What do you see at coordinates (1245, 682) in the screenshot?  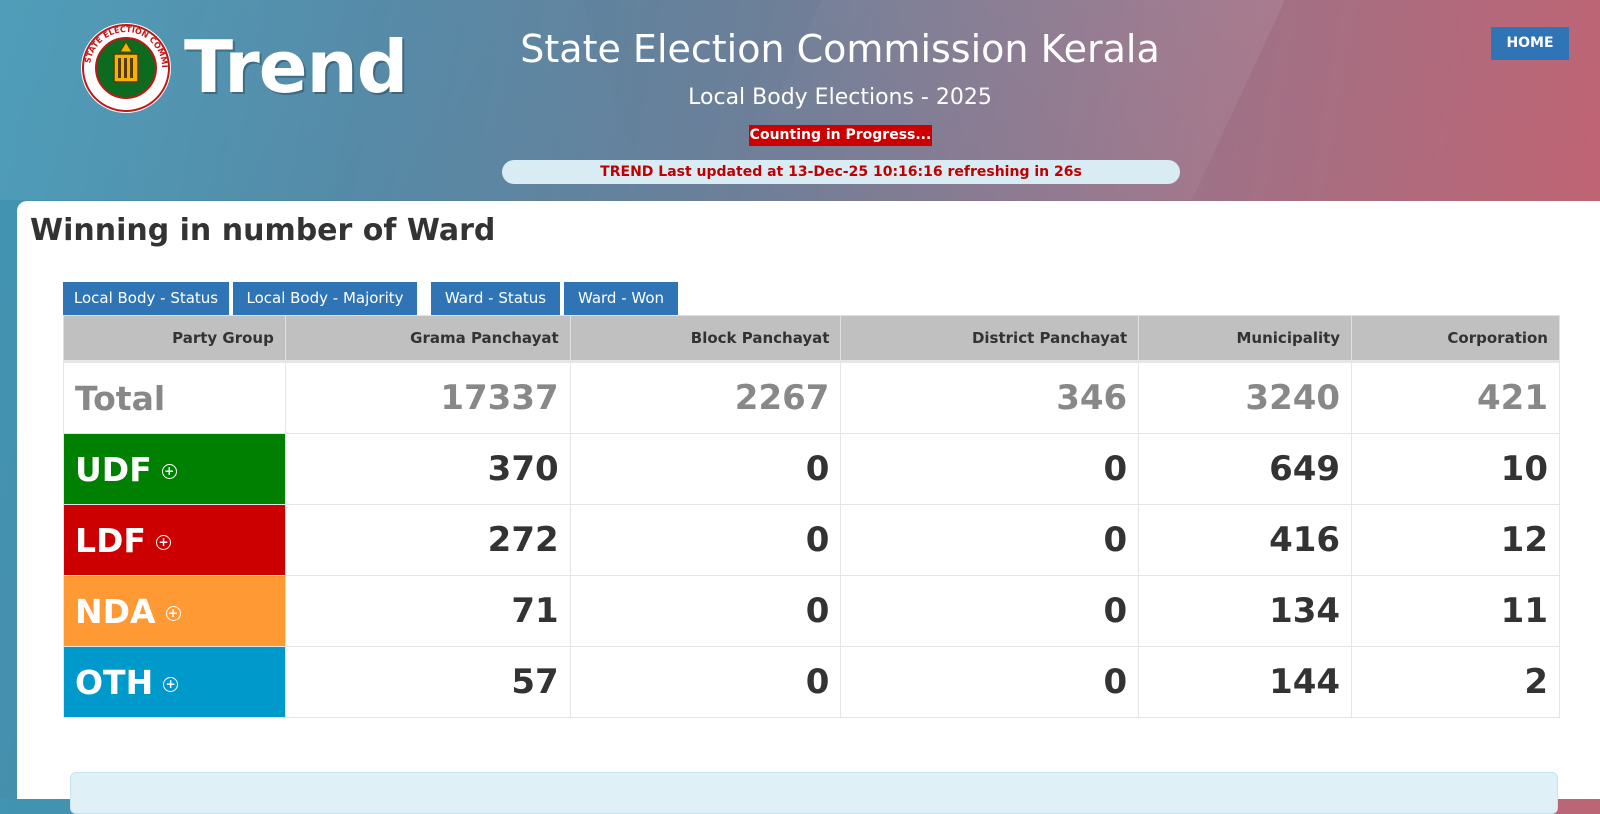 I see `value-cell: 144` at bounding box center [1245, 682].